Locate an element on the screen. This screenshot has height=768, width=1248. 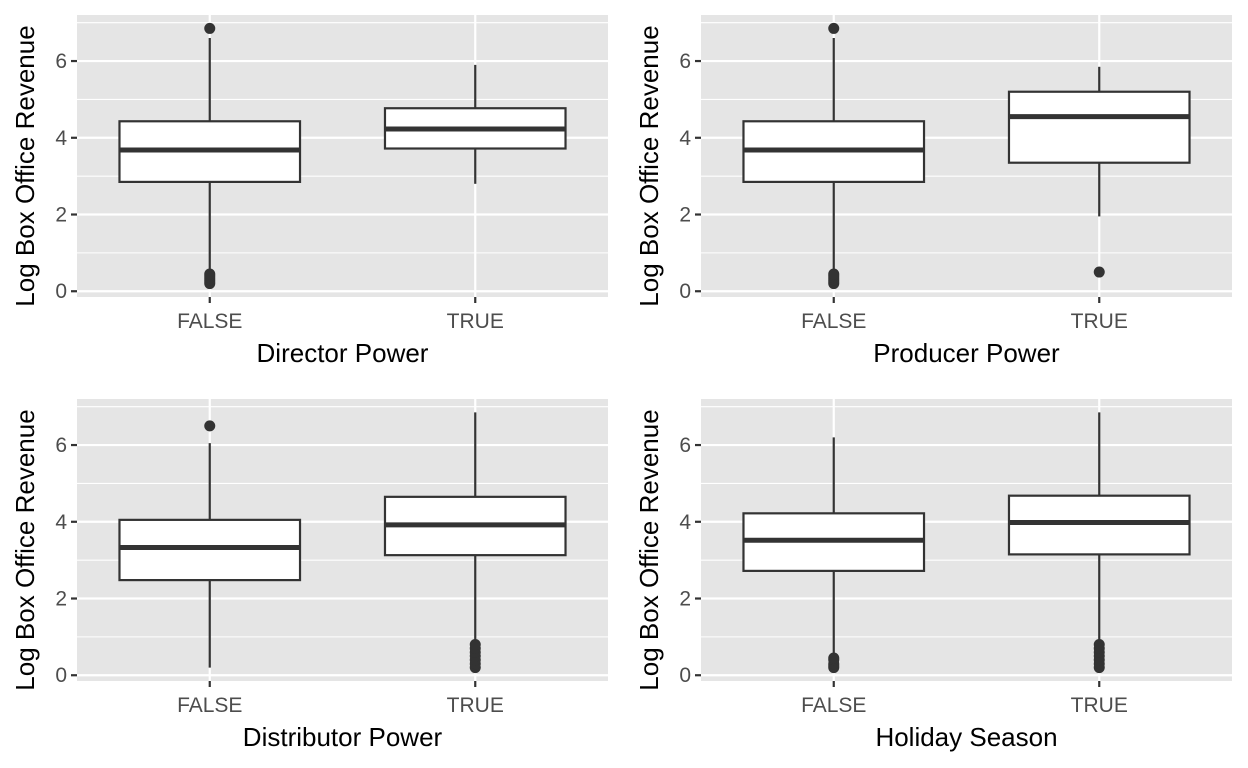
x-axis-title: Director Power is located at coordinates (343, 353).